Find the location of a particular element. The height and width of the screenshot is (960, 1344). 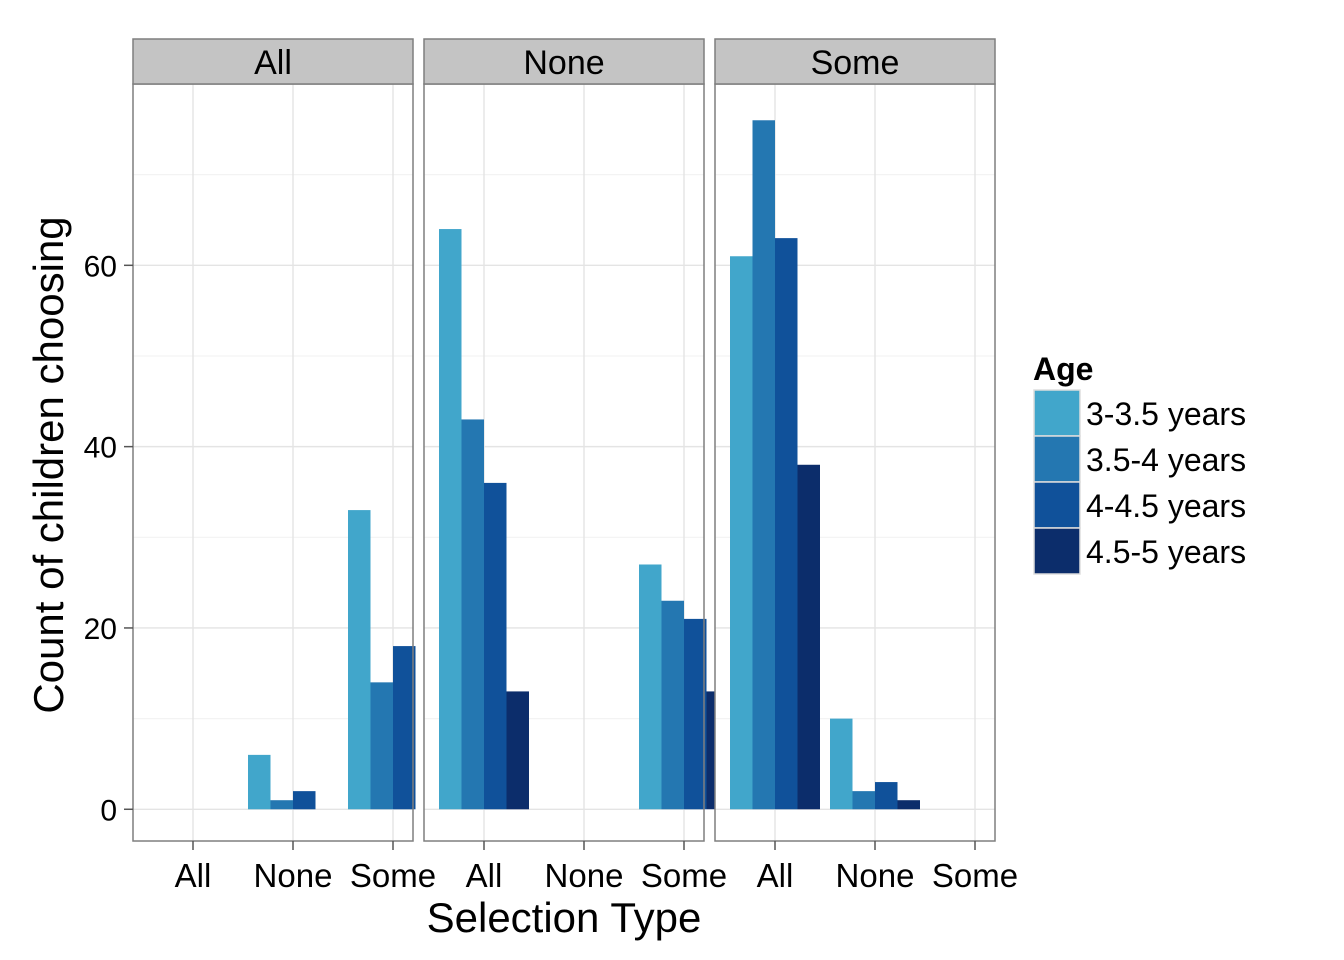

y-tick-label: 60 is located at coordinates (100, 266).